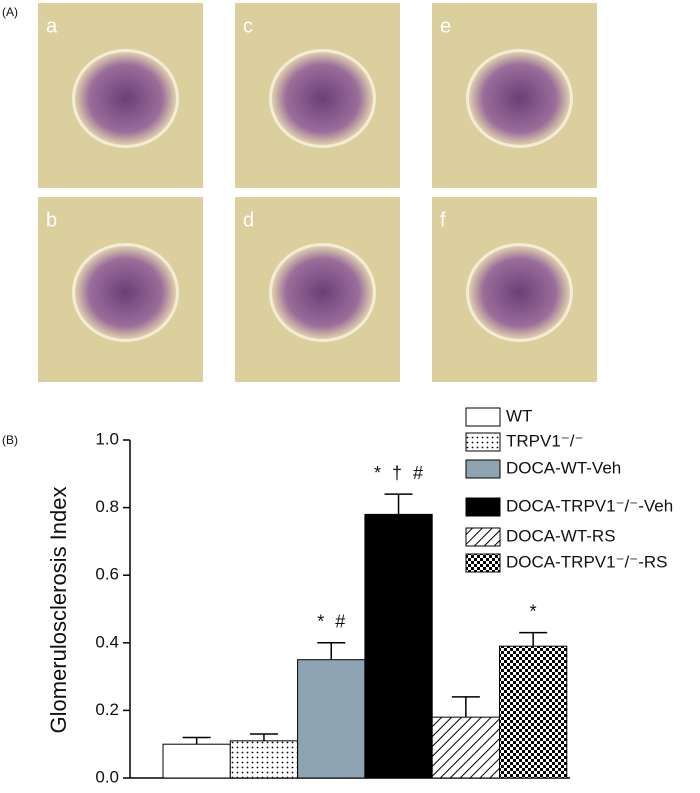  Describe the element at coordinates (443, 220) in the screenshot. I see `micrograph-label: f` at that location.